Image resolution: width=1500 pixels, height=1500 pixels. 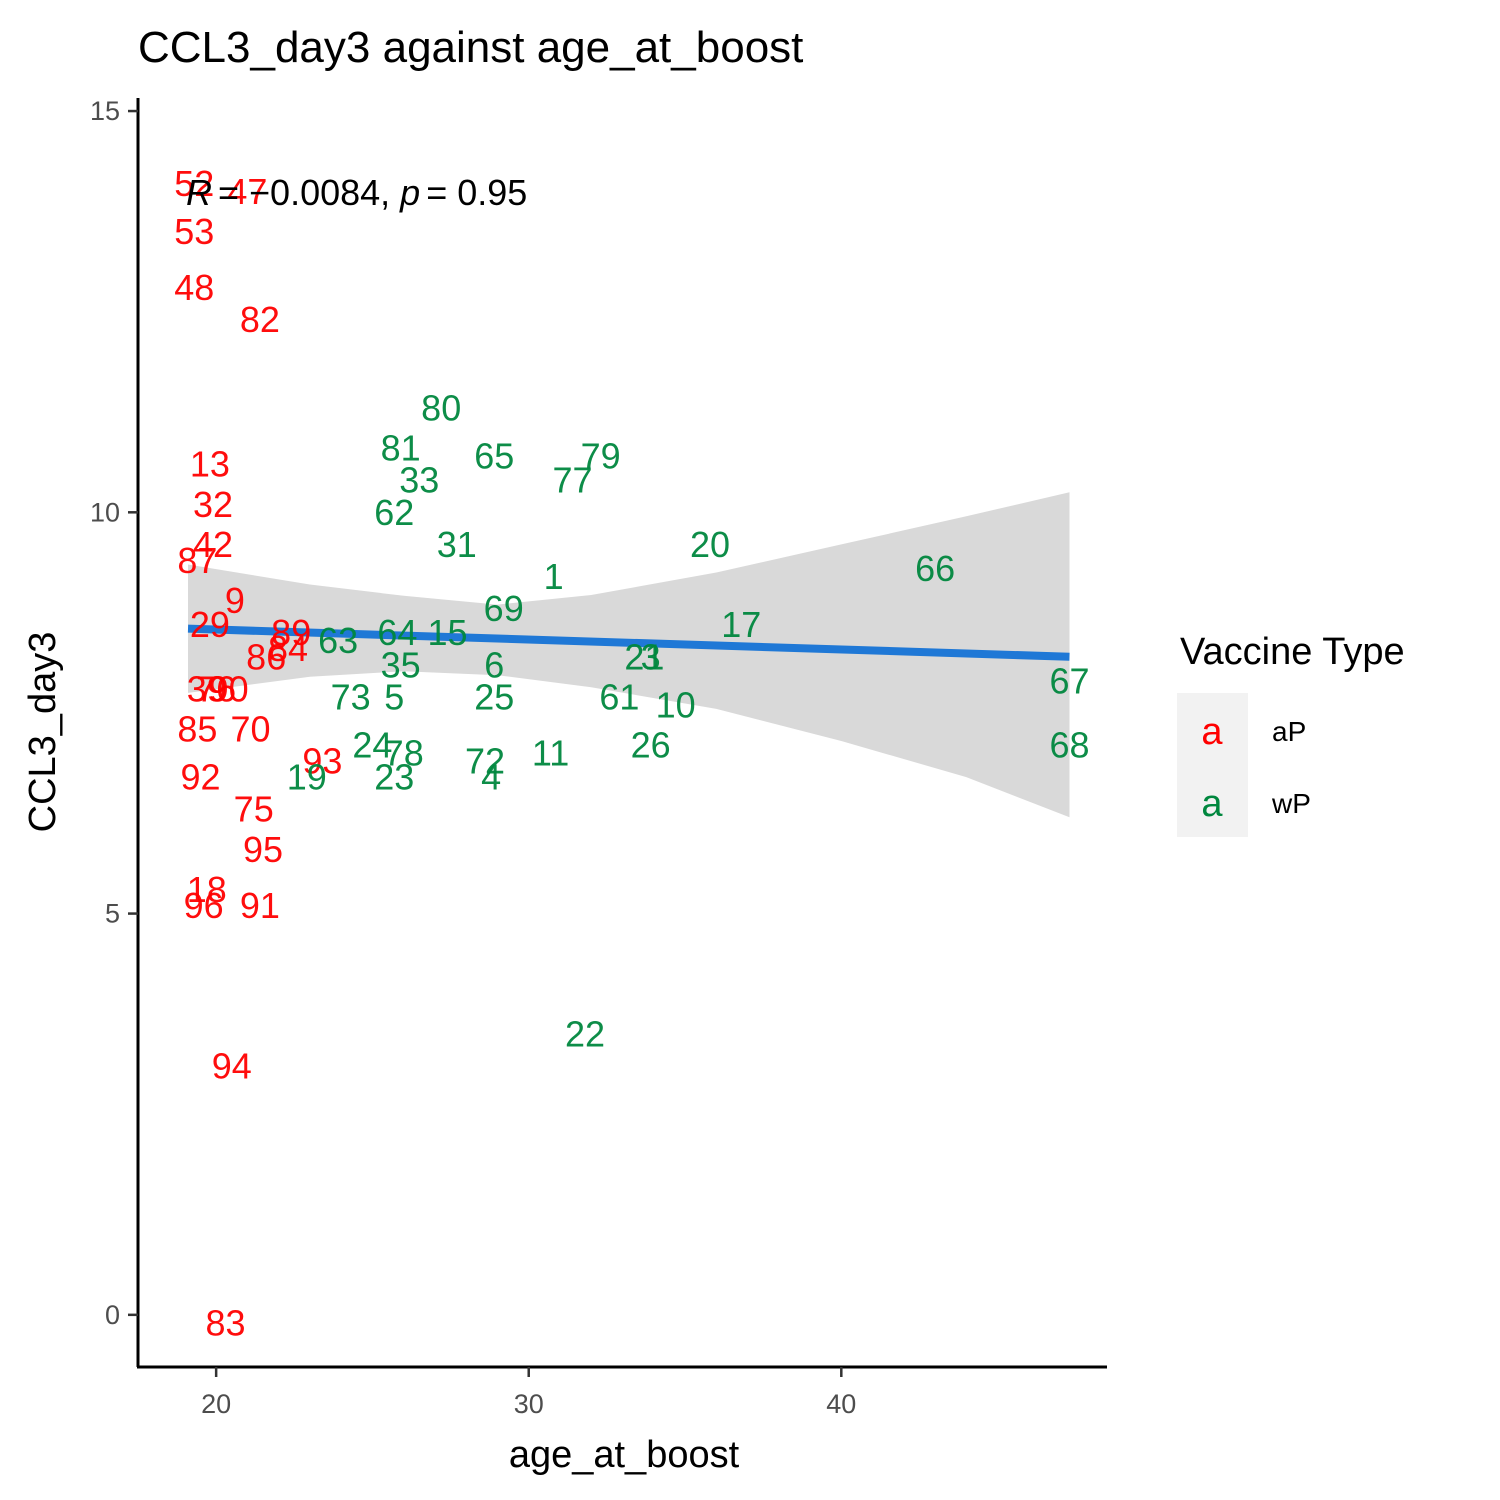 I want to click on point-label-wp-24: 24, so click(x=372, y=745).